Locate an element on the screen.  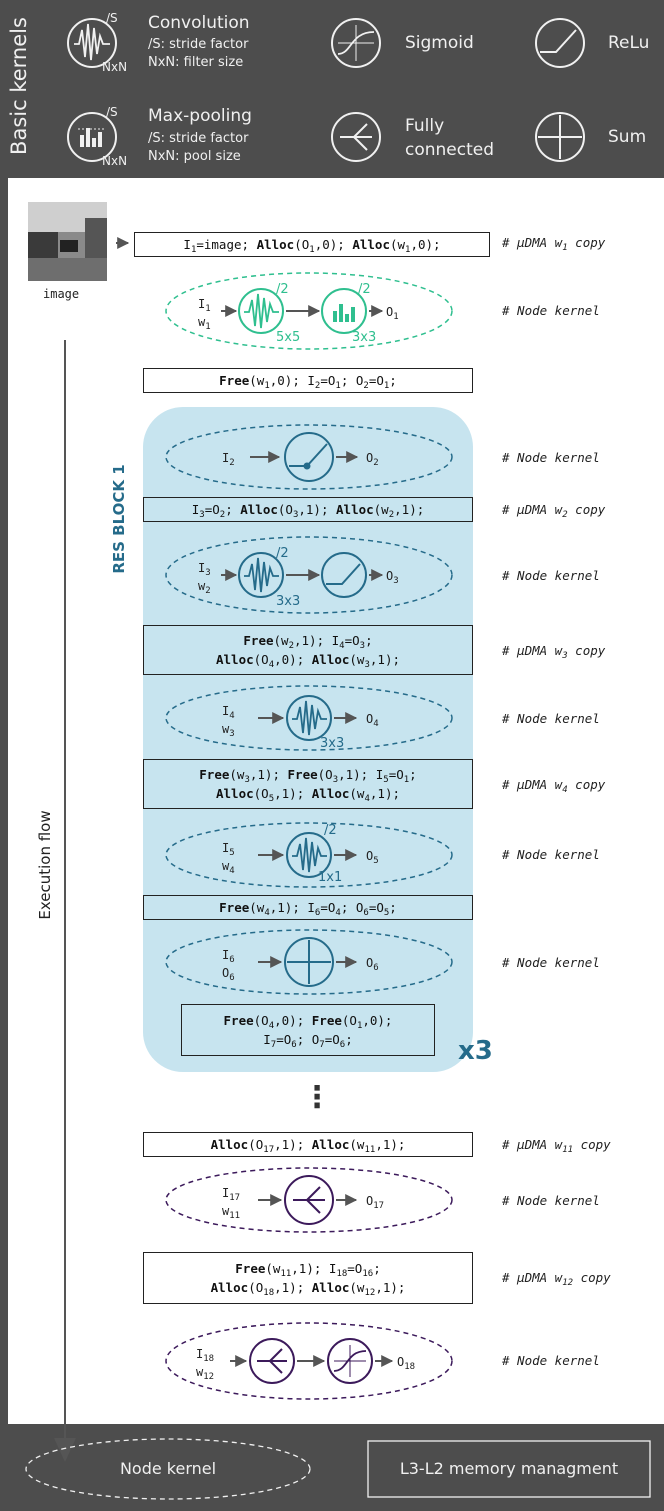
mem-box-6: Free(w4,1); I6=O4; O6=O5; is located at coordinates (308, 907).